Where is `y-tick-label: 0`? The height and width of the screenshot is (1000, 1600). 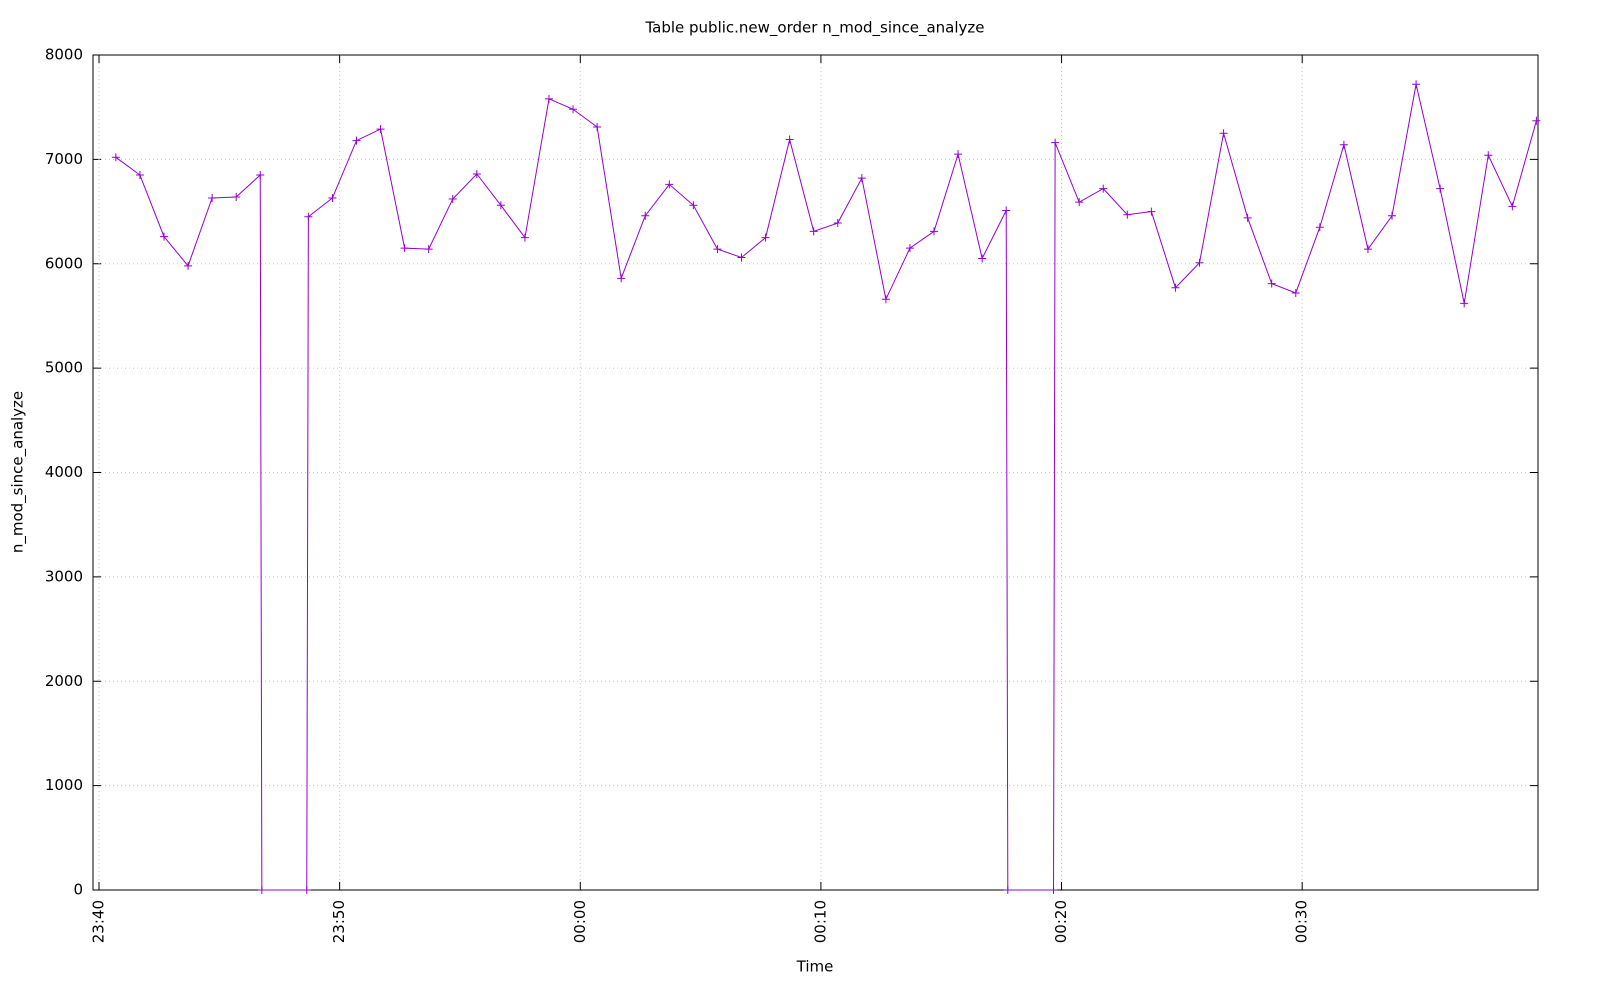 y-tick-label: 0 is located at coordinates (78, 890).